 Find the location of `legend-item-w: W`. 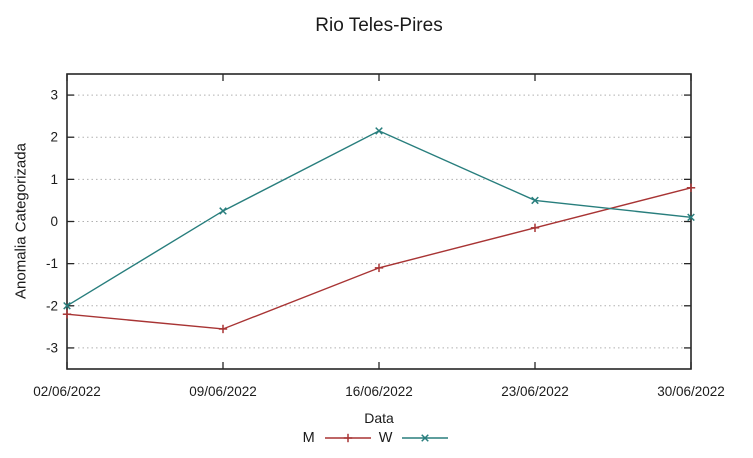

legend-item-w: W is located at coordinates (415, 438).